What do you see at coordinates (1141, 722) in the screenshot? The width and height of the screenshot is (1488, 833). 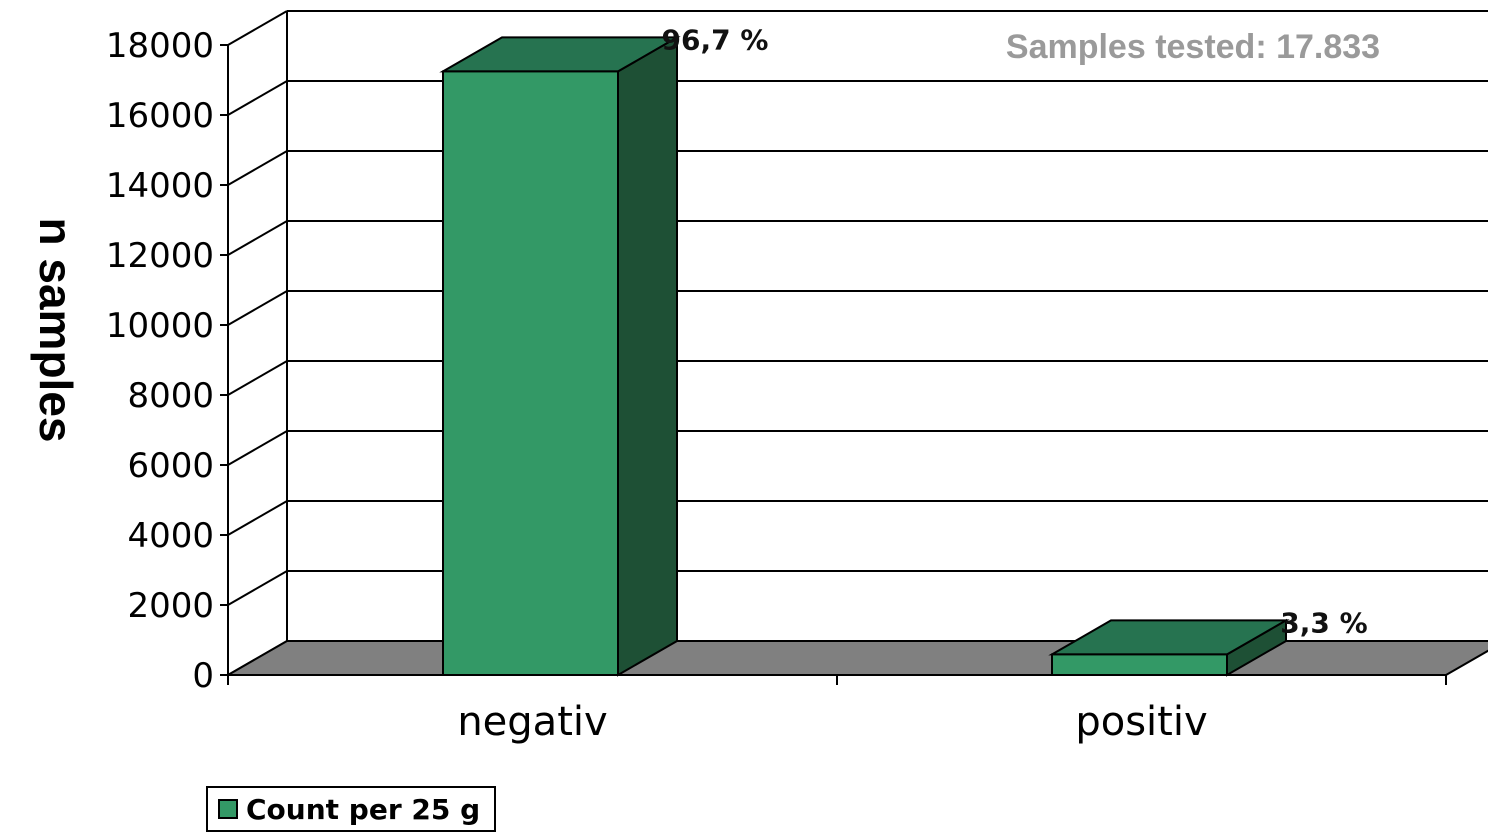 I see `x-tick-label: positiv` at bounding box center [1141, 722].